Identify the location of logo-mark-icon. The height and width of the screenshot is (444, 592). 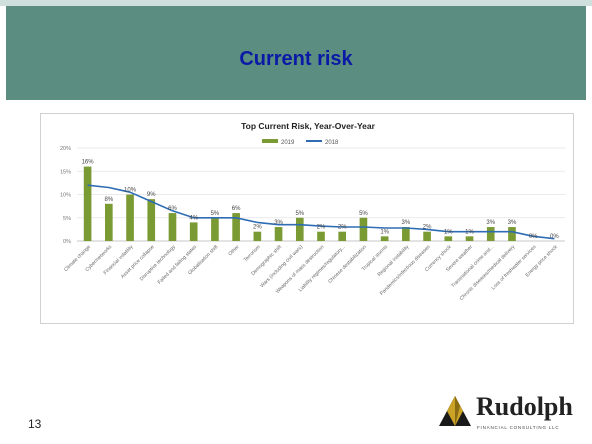
(455, 411).